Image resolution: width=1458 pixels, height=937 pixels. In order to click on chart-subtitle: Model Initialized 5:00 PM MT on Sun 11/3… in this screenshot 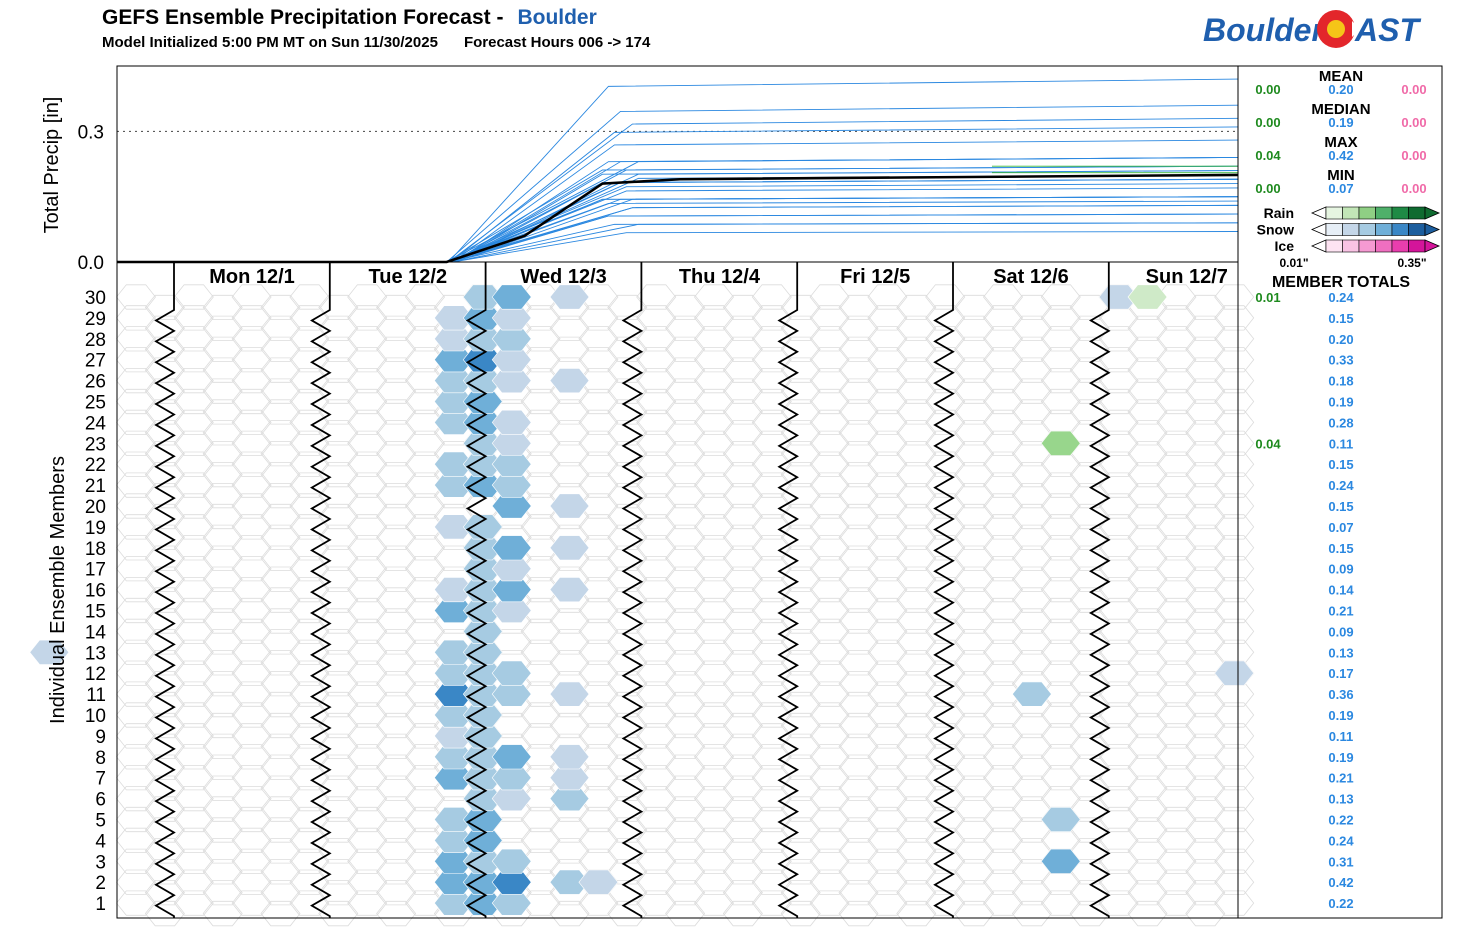, I will do `click(376, 42)`.